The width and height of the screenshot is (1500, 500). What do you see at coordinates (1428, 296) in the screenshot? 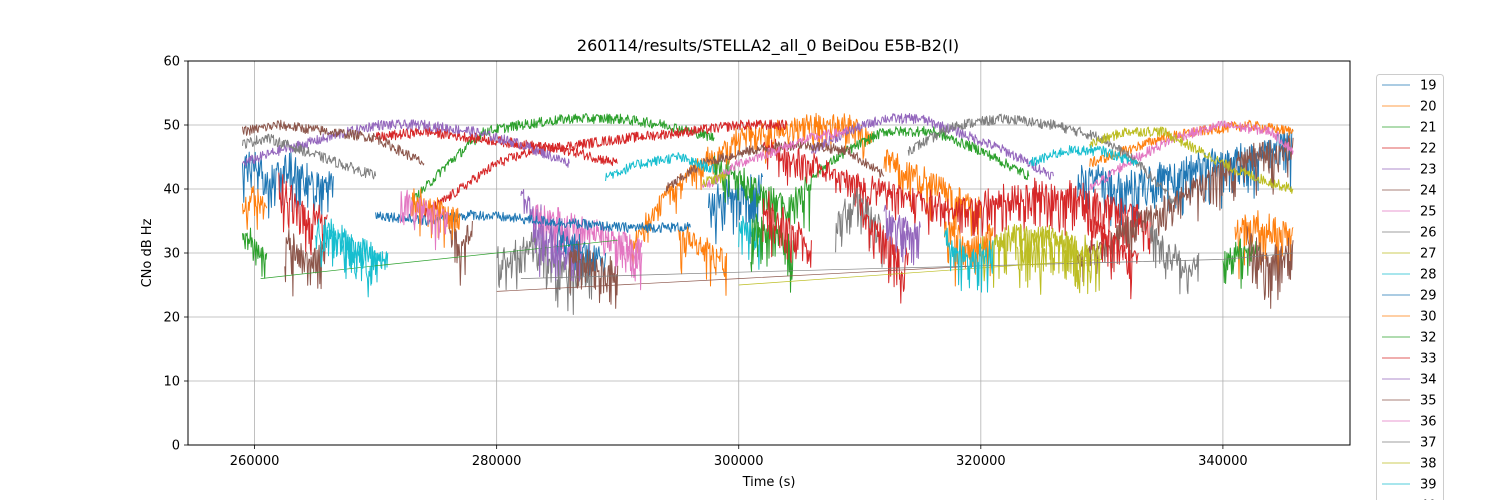
I see `legend-label: 29` at bounding box center [1428, 296].